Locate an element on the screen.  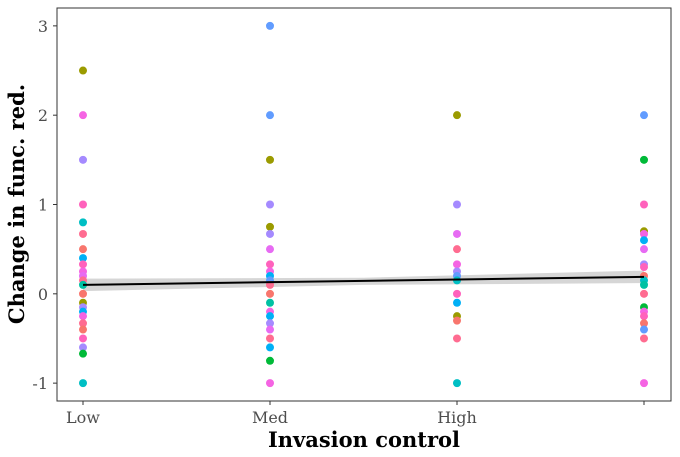
y-tick-label-2: 2 is located at coordinates (43, 115).